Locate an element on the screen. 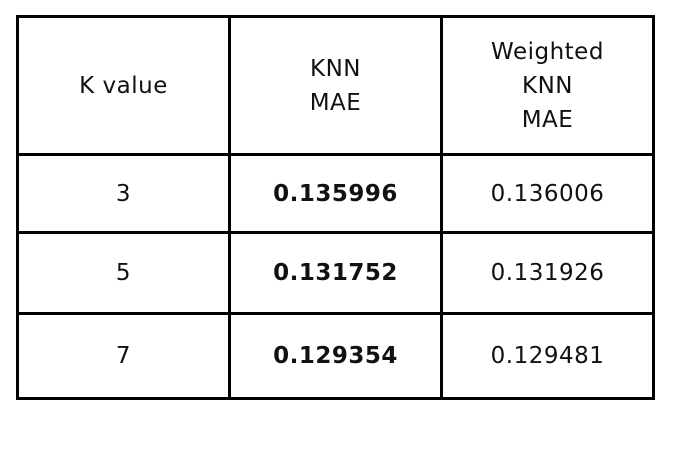  header-weighted-knn-mae-line-1: Weighted is located at coordinates (547, 51).